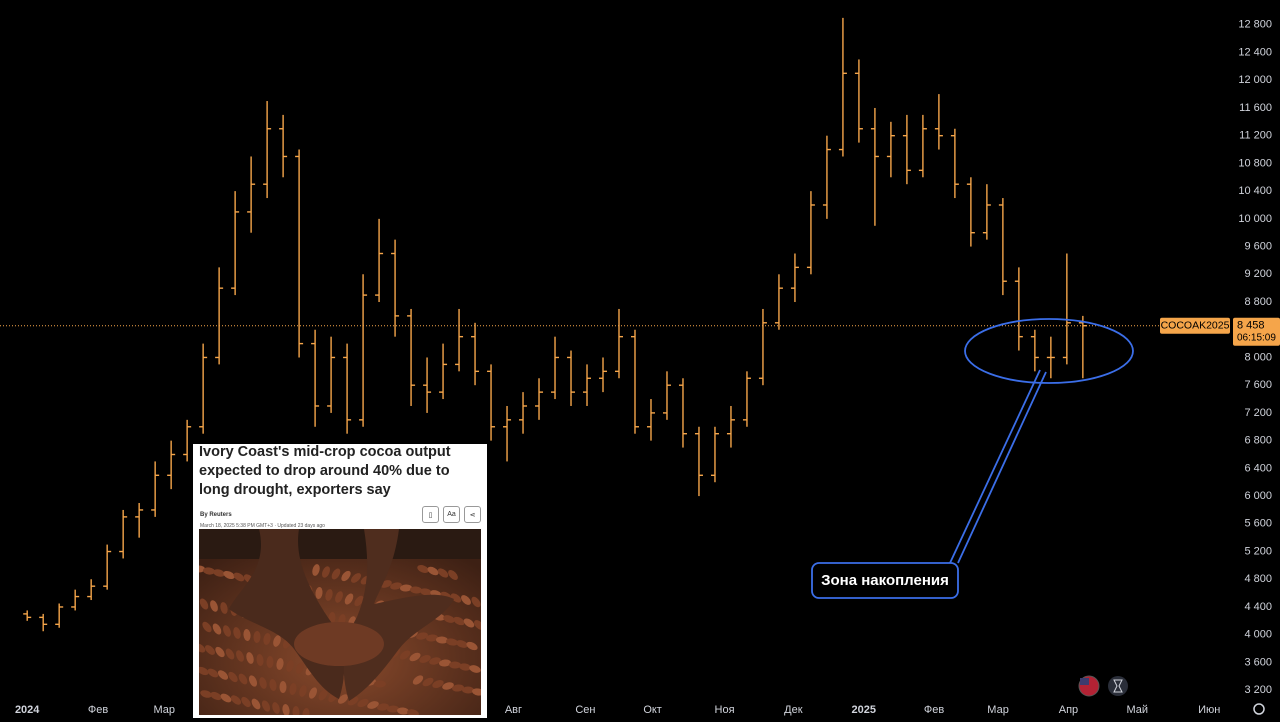 The height and width of the screenshot is (722, 1280). Describe the element at coordinates (1258, 635) in the screenshot. I see `y-tick-label: 4 000` at that location.